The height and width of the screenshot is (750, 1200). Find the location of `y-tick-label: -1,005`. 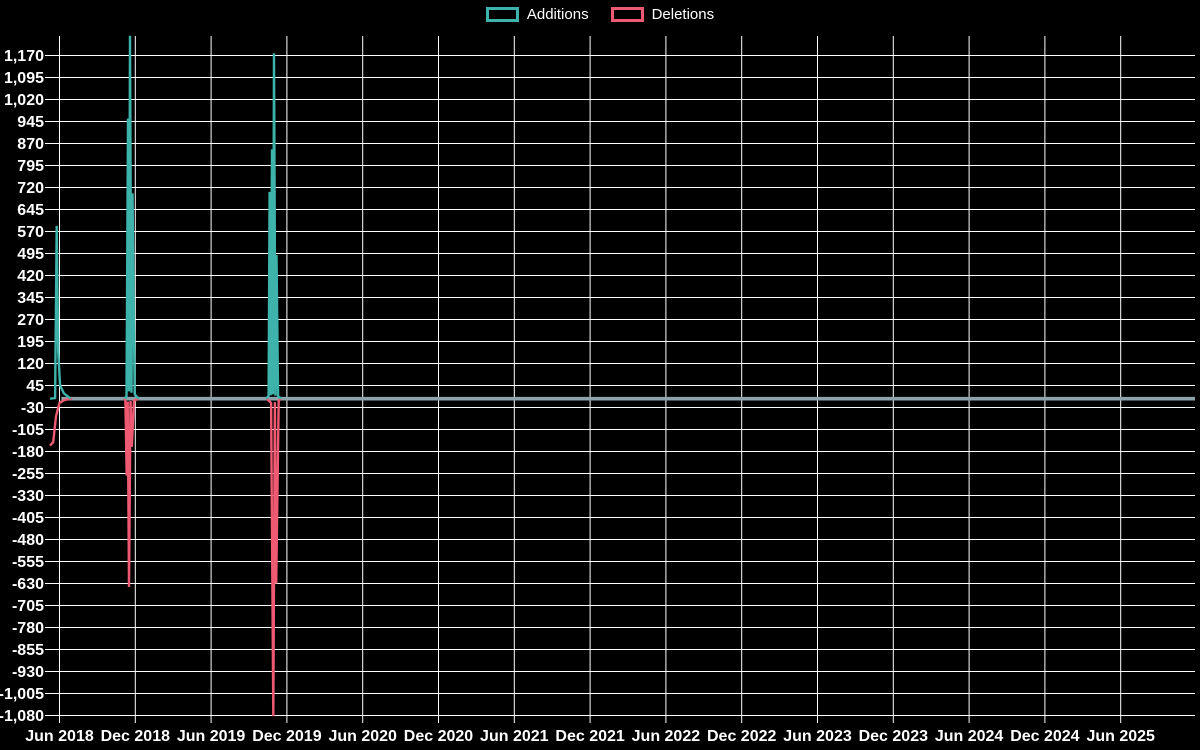

y-tick-label: -1,005 is located at coordinates (22, 694).